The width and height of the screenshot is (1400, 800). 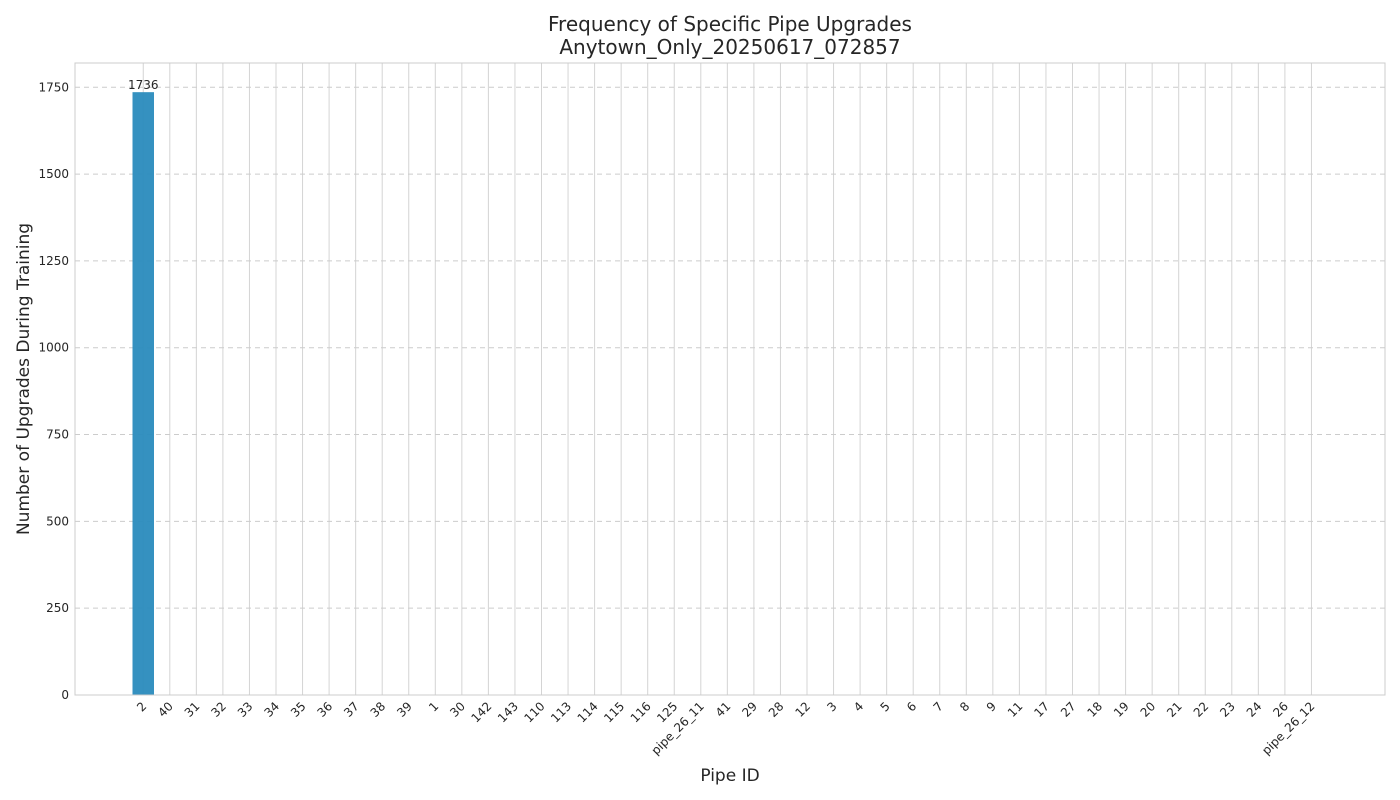 I want to click on x-tick-label: 6, so click(x=911, y=706).